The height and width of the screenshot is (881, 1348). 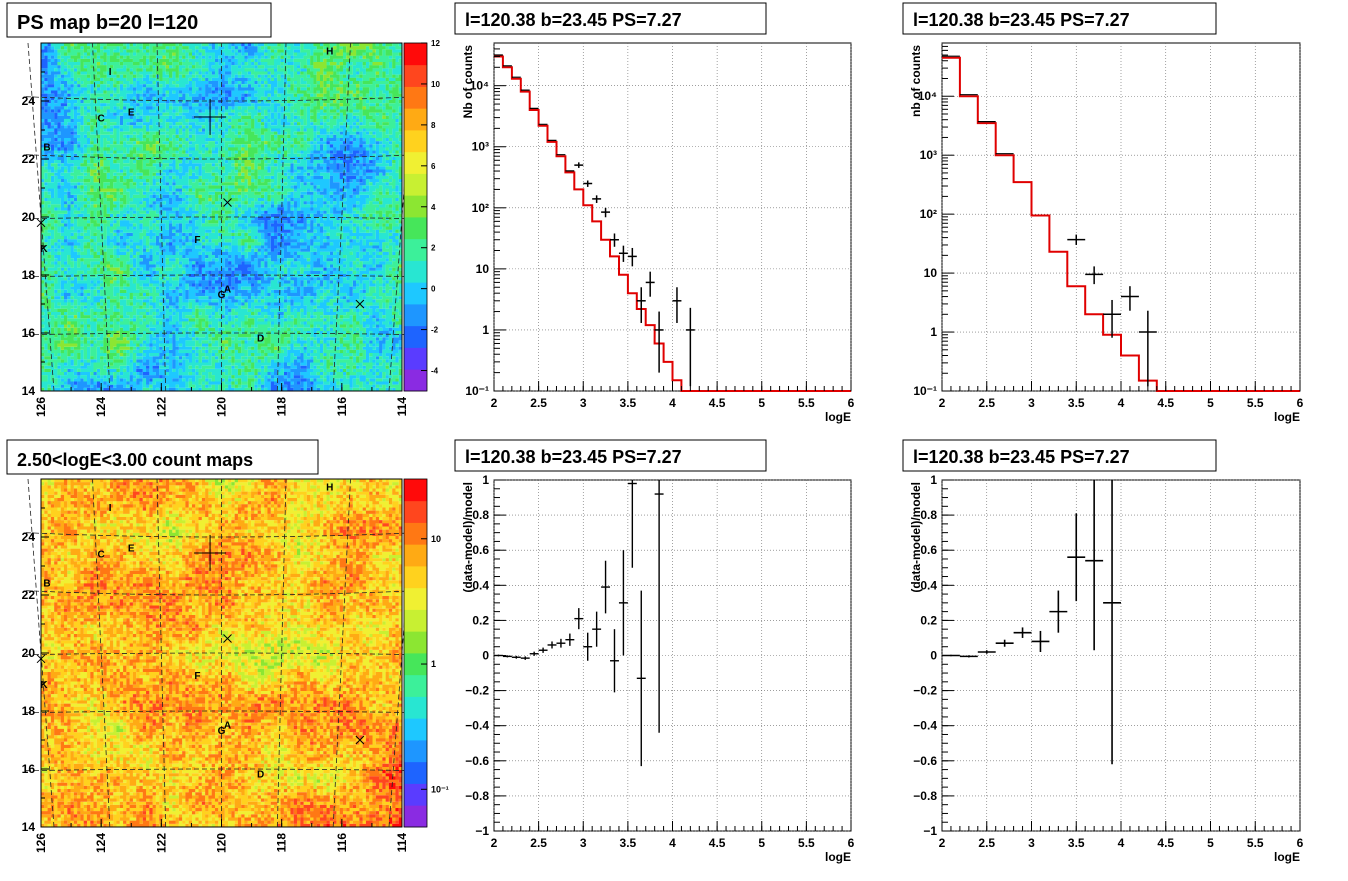 I want to click on count-map-colorbar-tick-label: 10⁻¹, so click(x=440, y=789).